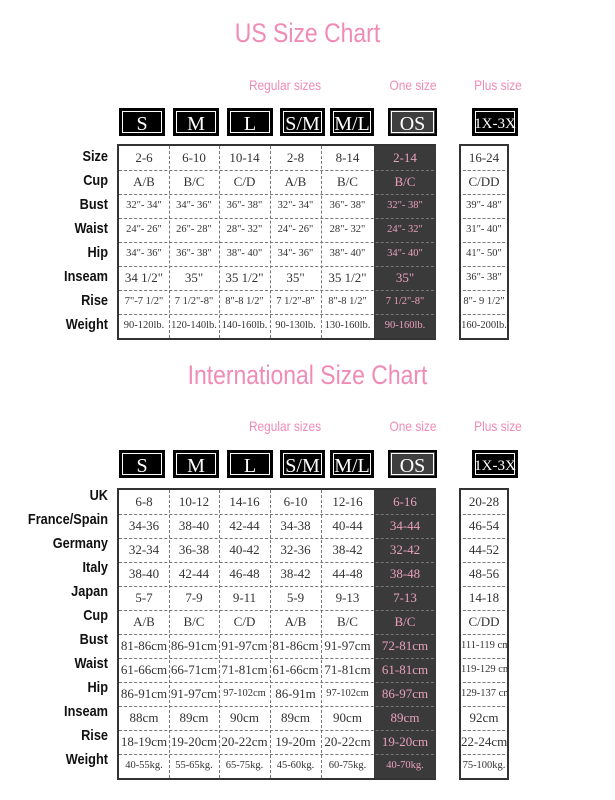 Image resolution: width=615 pixels, height=800 pixels. Describe the element at coordinates (295, 253) in the screenshot. I see `us-cell: 34"- 36"` at that location.